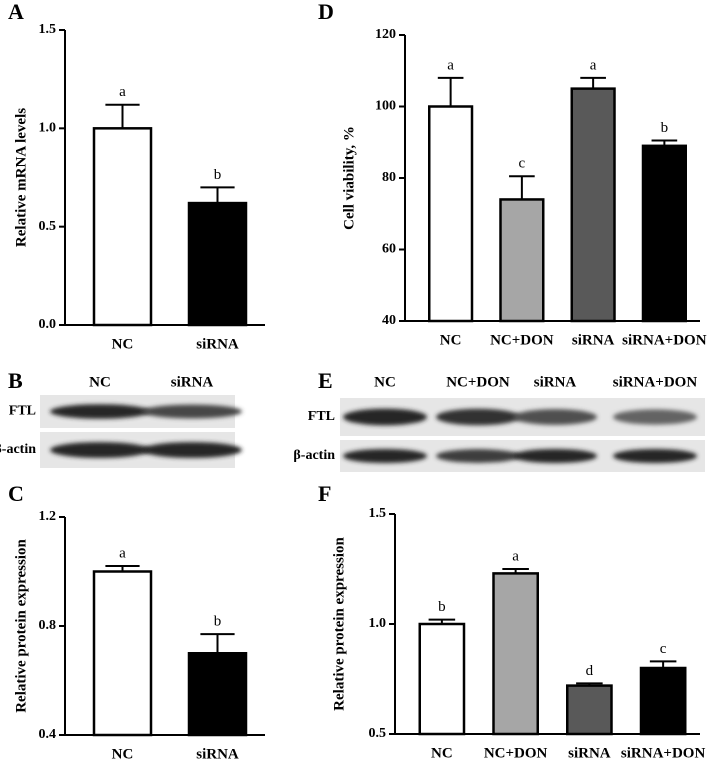 Image resolution: width=708 pixels, height=766 pixels. Describe the element at coordinates (389, 249) in the screenshot. I see `y-tick-label: 60` at that location.